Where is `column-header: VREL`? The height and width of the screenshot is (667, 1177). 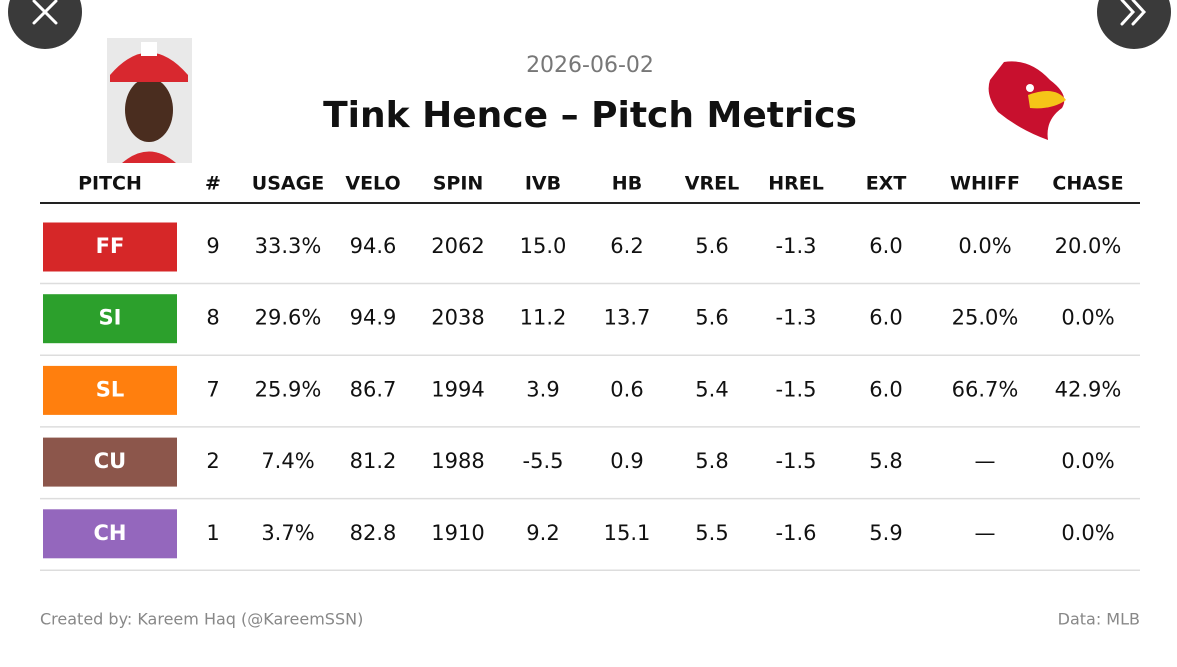
column-header: VREL is located at coordinates (712, 184).